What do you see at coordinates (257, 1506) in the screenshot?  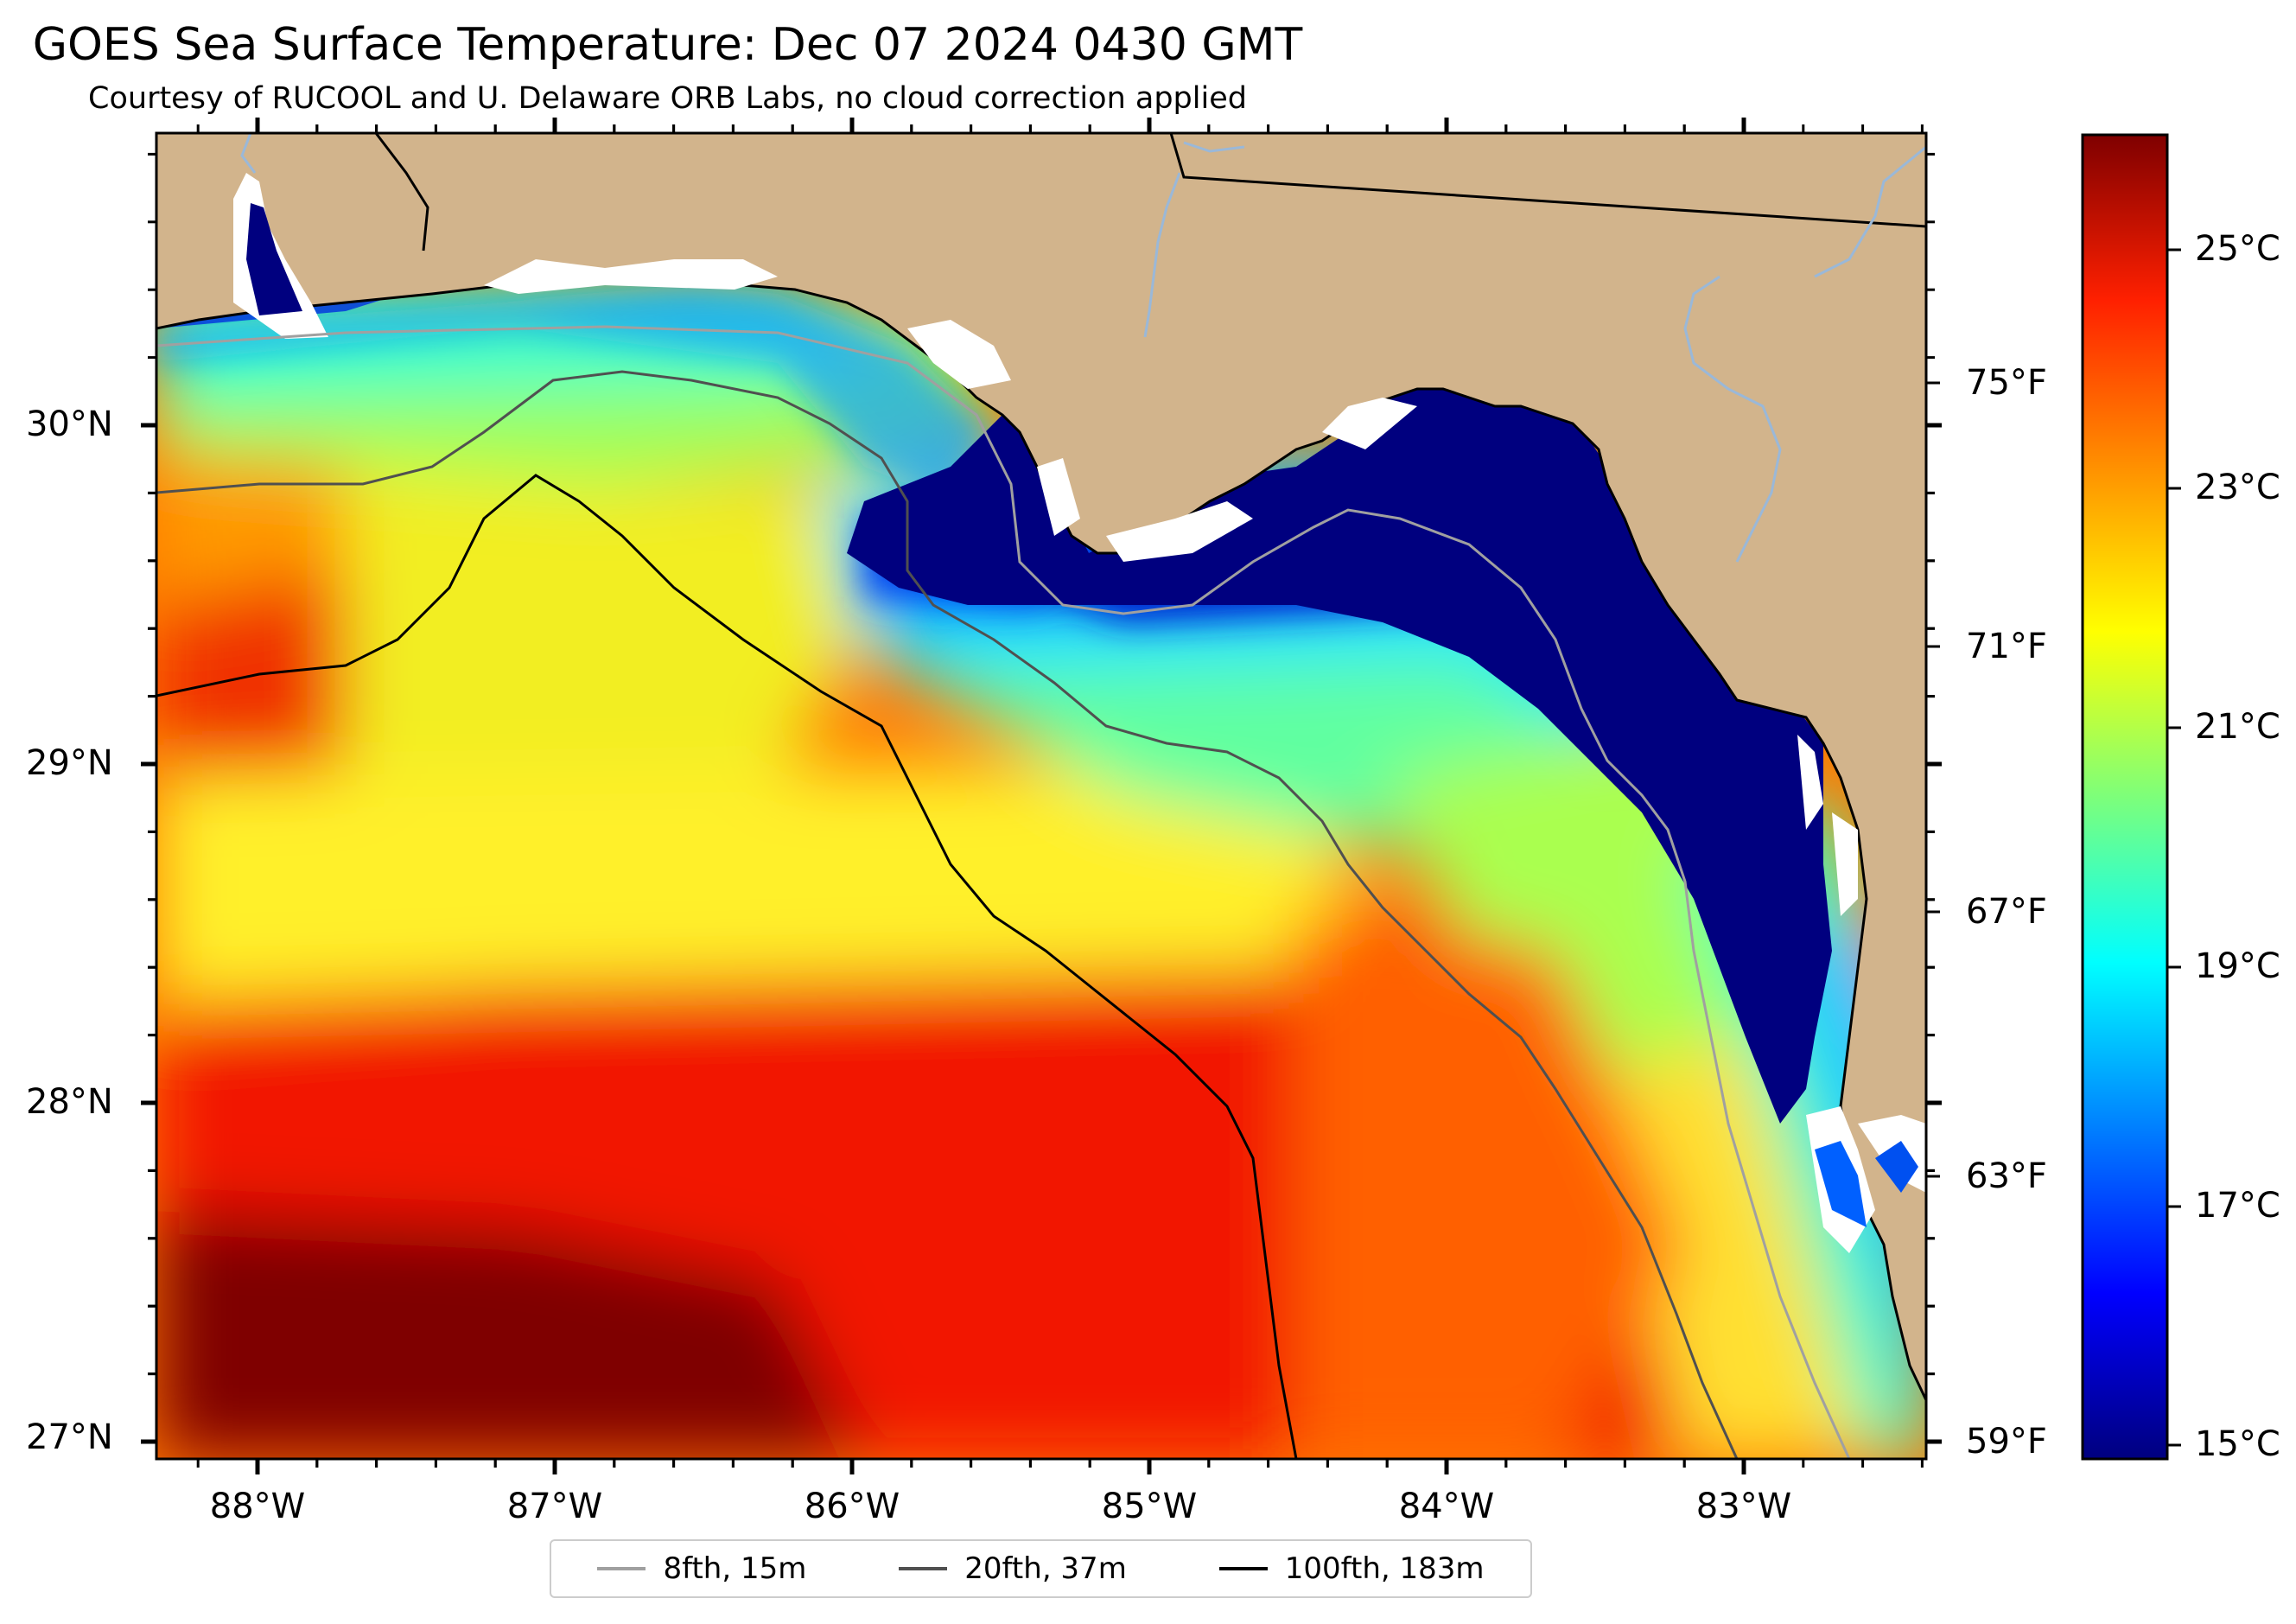 I see `lon-label-88: 88°W` at bounding box center [257, 1506].